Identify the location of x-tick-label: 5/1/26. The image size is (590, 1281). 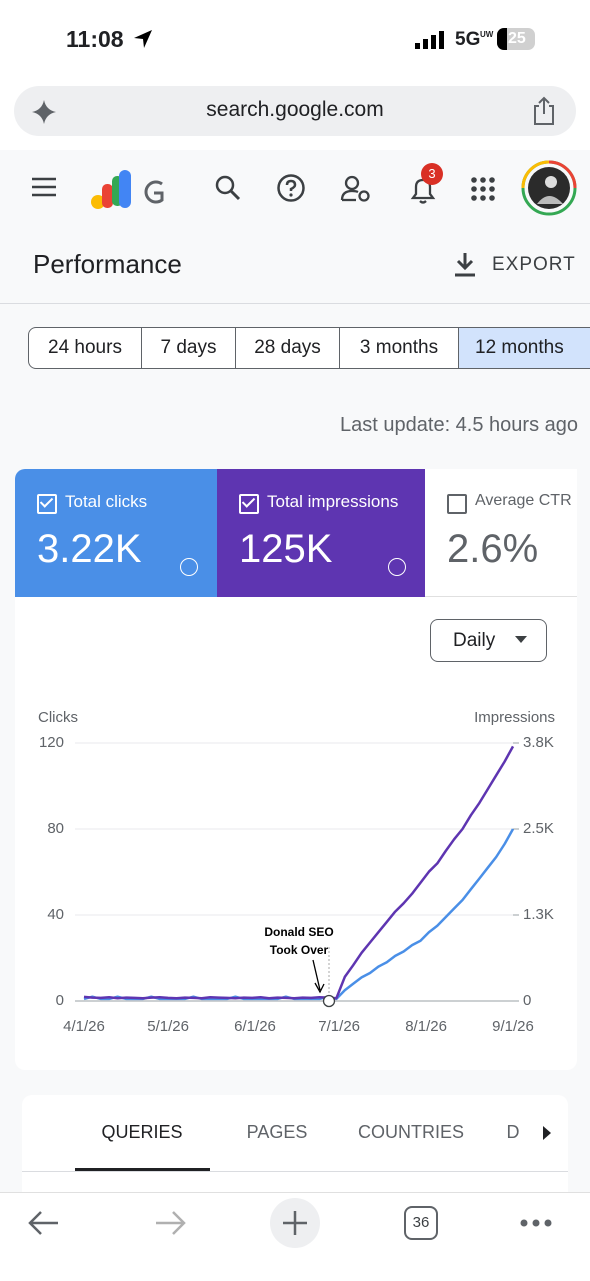
(168, 1026).